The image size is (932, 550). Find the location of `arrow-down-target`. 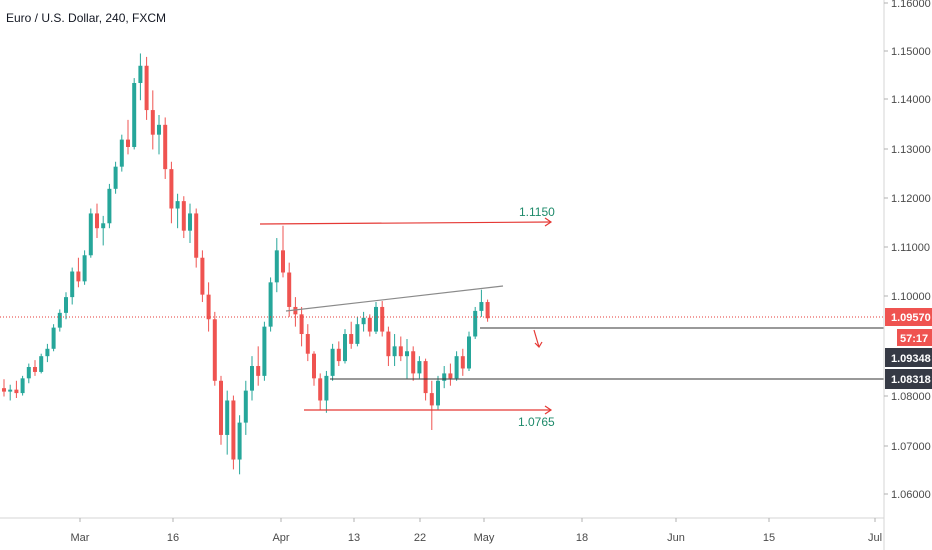

arrow-down-target is located at coordinates (548, 410).